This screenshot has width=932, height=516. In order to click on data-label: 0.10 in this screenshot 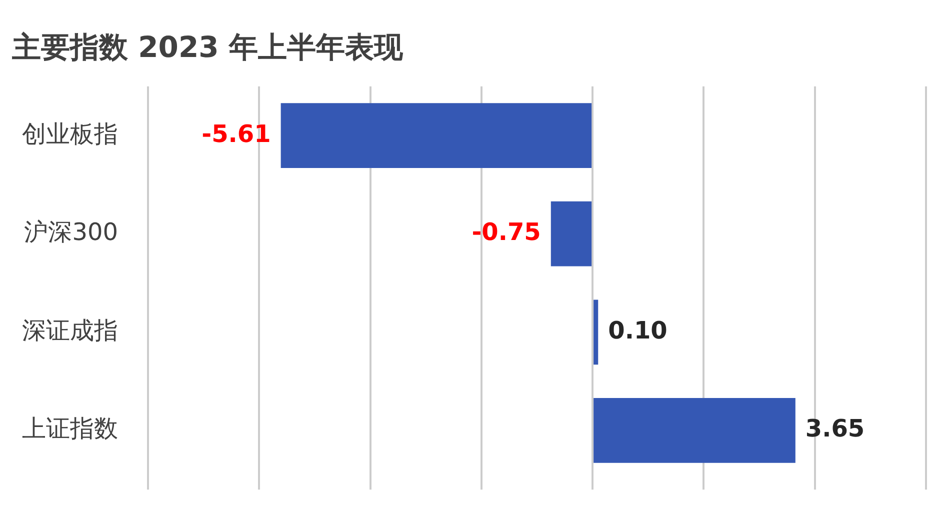, I will do `click(638, 330)`.